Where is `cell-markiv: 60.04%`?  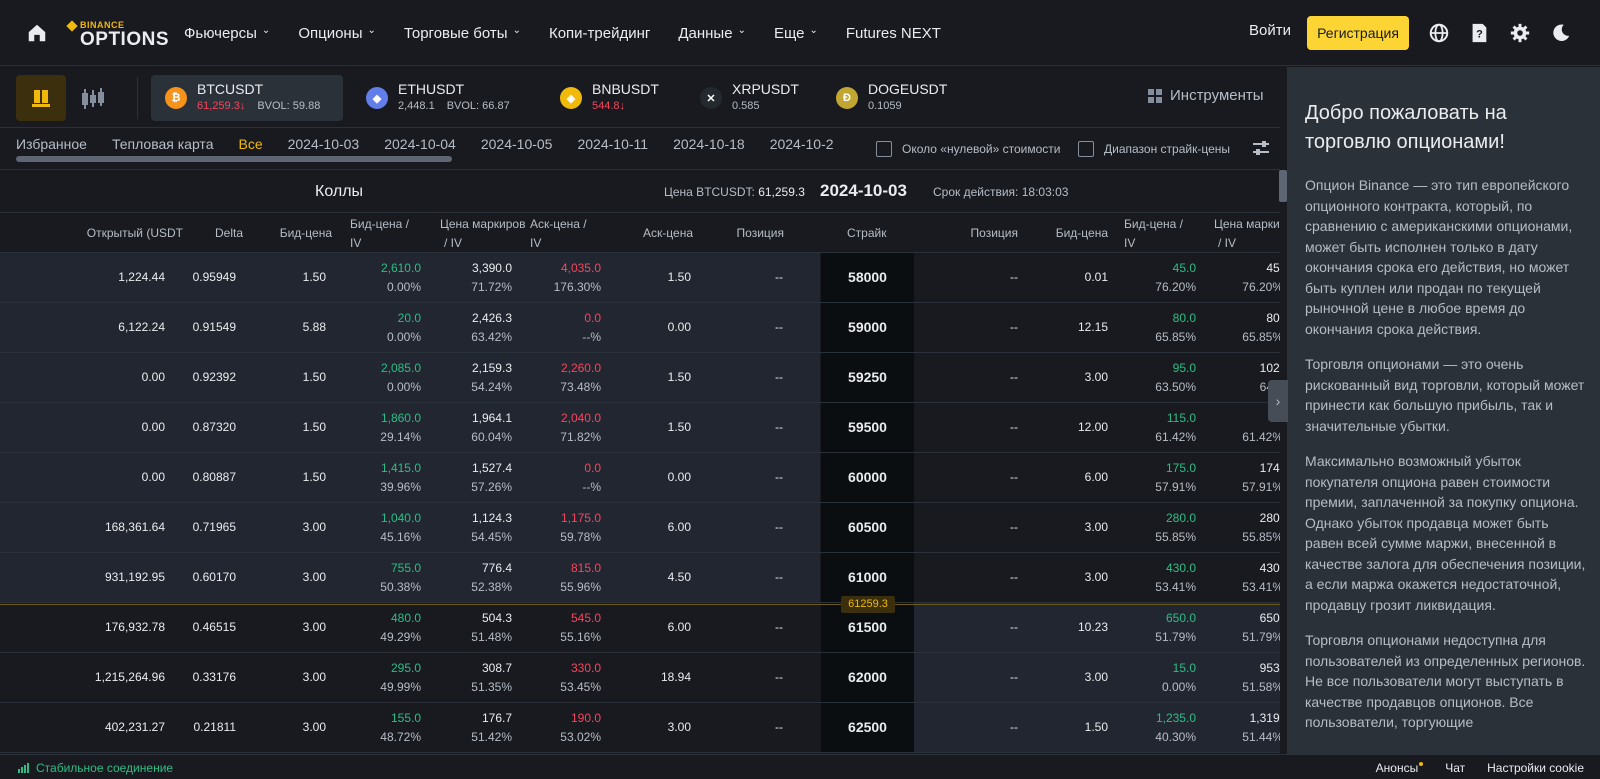 cell-markiv: 60.04% is located at coordinates (491, 437).